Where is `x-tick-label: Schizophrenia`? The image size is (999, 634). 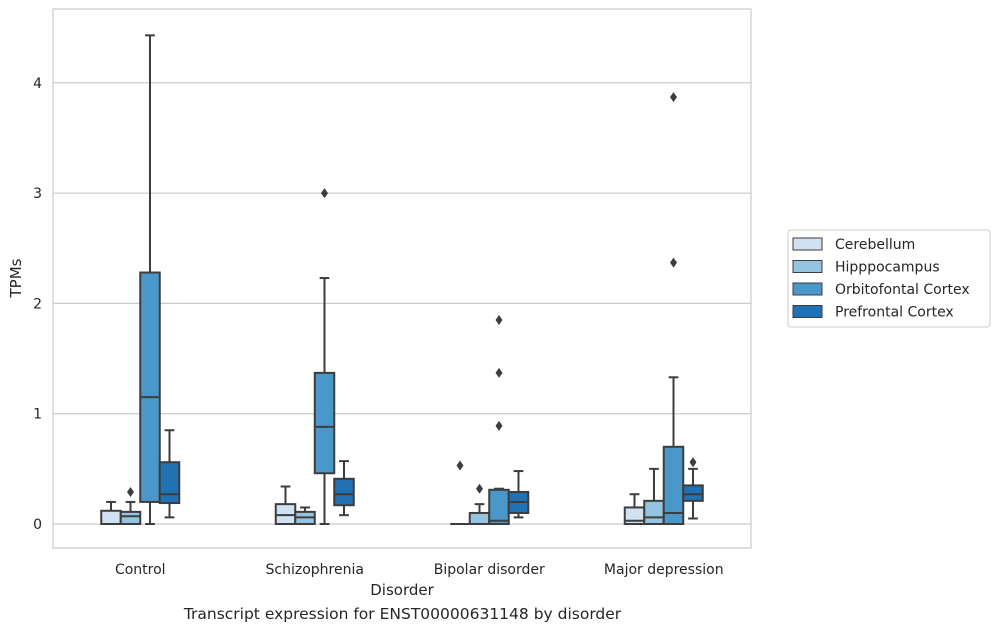
x-tick-label: Schizophrenia is located at coordinates (315, 570).